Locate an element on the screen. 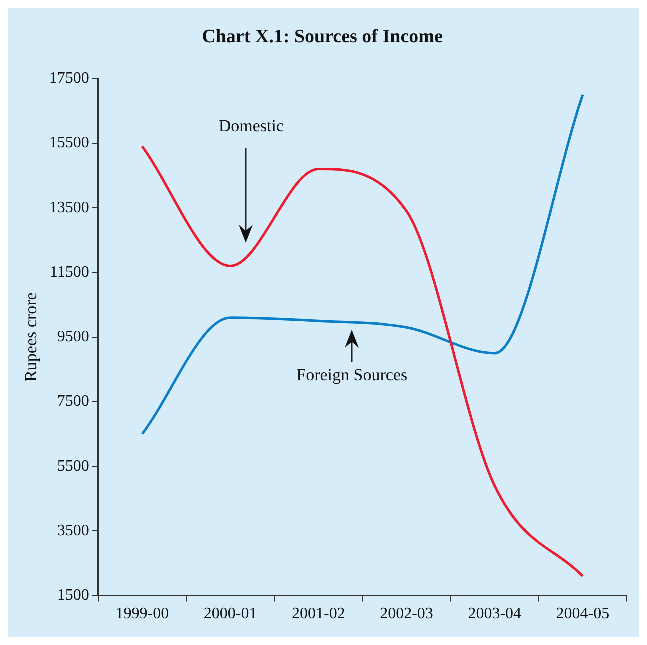 The width and height of the screenshot is (647, 645). y-tick-label: 7500 is located at coordinates (73, 401).